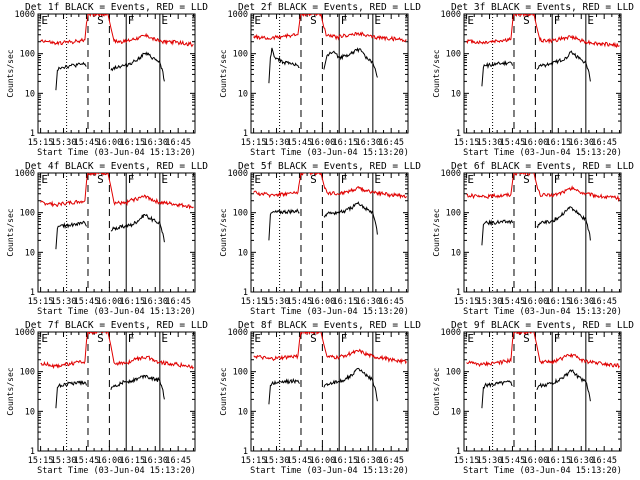 The image size is (640, 480). What do you see at coordinates (329, 166) in the screenshot?
I see `chart-title: Det 5f BLACK = Events, RED = LLD` at bounding box center [329, 166].